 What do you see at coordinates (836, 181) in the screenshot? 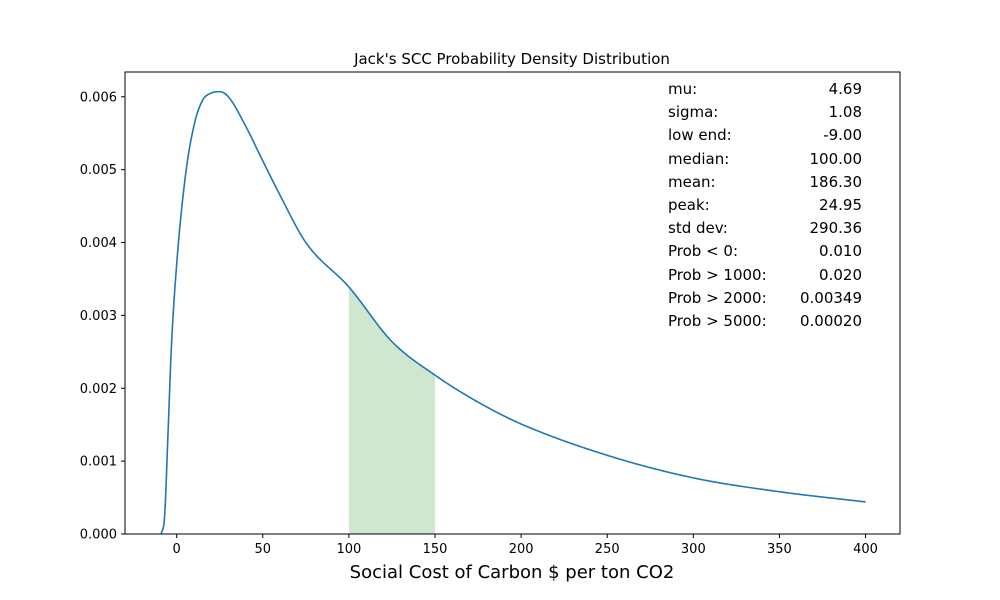
I see `stat-value: 186.30` at bounding box center [836, 181].